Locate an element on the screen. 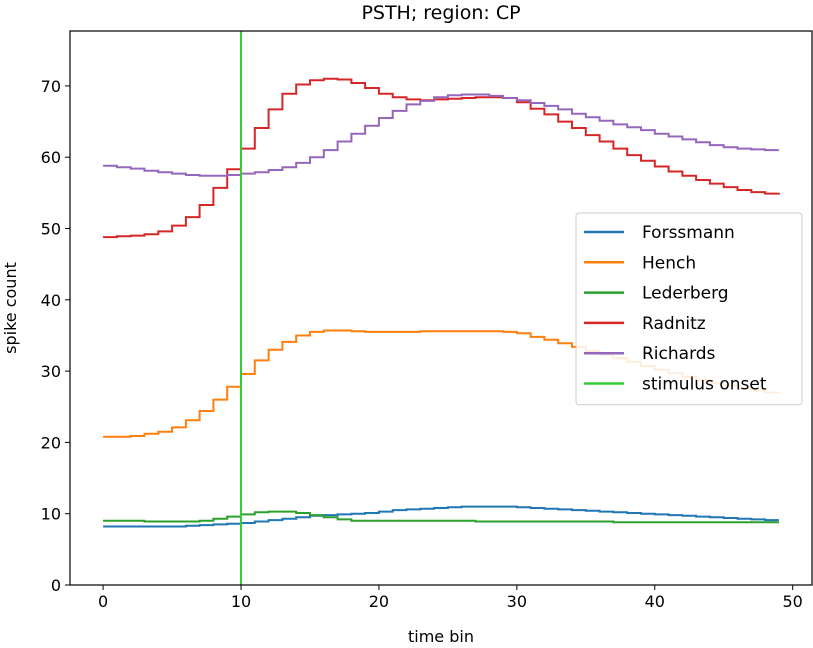 The width and height of the screenshot is (813, 648). legend-label-lederberg: Lederberg is located at coordinates (685, 294).